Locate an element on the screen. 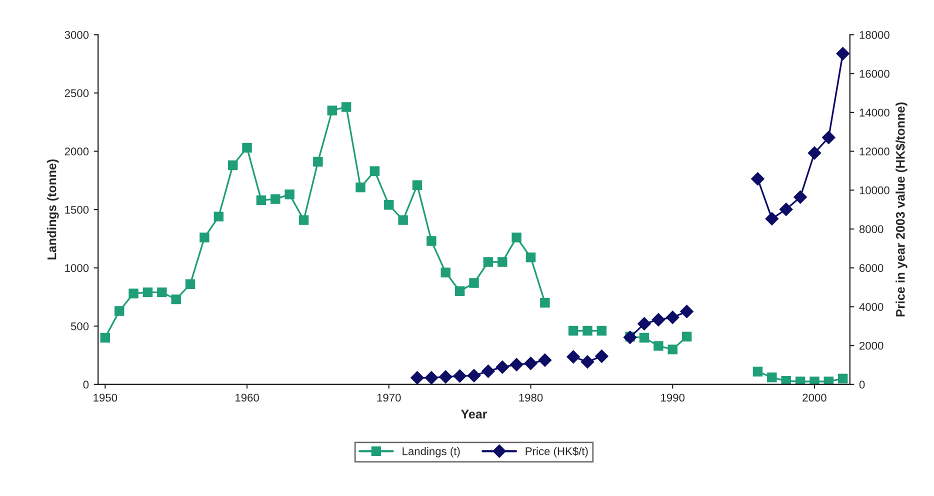 The height and width of the screenshot is (496, 934). y-tick-label: 2000 is located at coordinates (76, 152).